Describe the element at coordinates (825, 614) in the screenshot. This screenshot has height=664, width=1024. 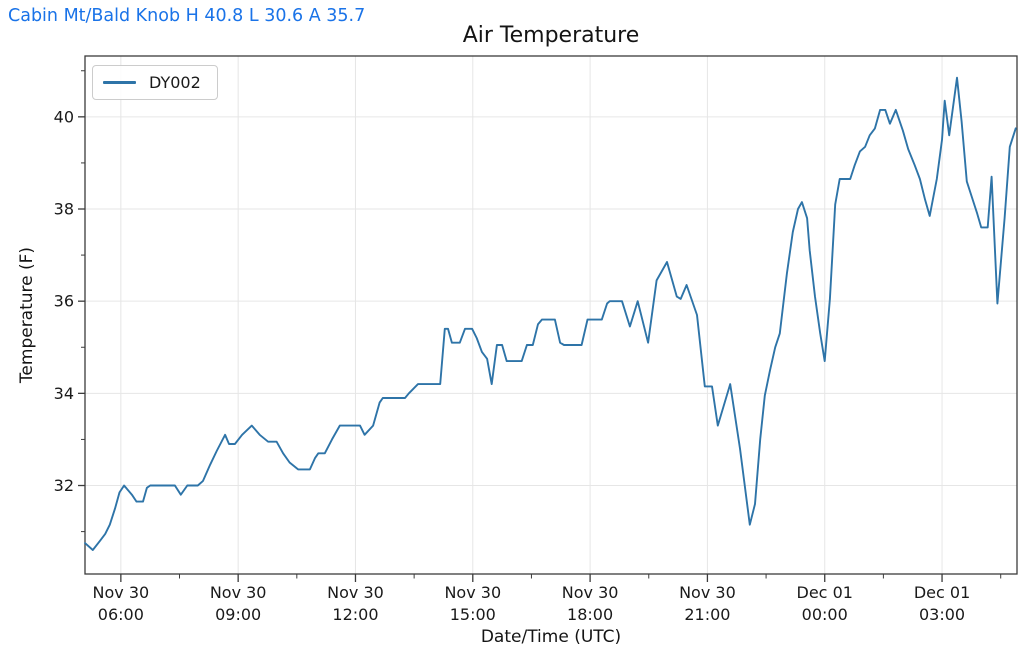
I see `x-tick-label-time: 00:00` at that location.